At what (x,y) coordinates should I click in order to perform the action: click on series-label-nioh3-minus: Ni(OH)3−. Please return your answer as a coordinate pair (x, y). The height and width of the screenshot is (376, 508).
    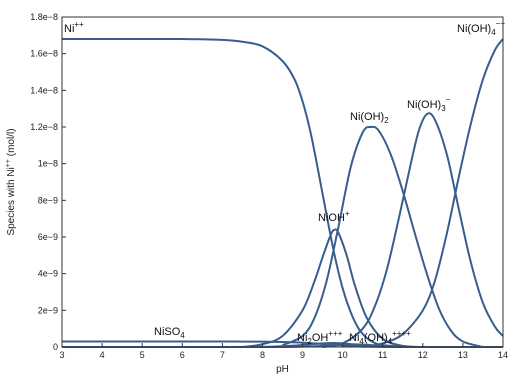
    Looking at the image, I should click on (429, 104).